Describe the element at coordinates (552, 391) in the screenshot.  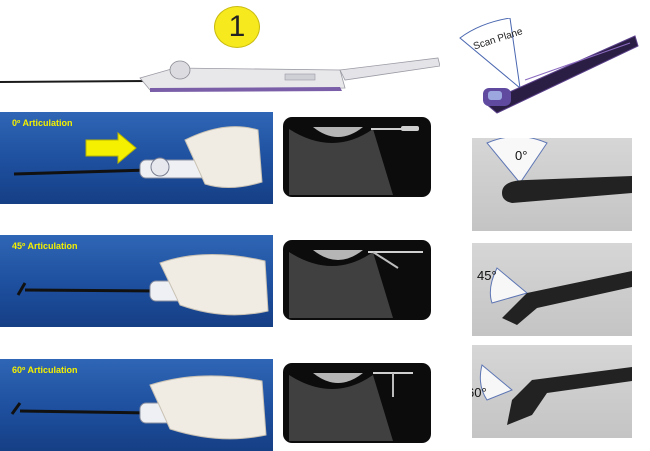
I see `tip-photo-60-degree: 60°` at that location.